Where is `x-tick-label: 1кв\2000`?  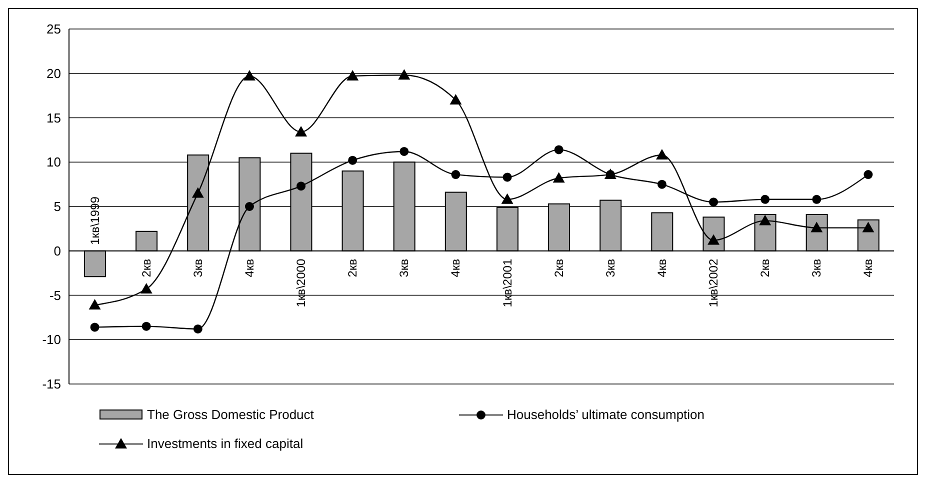
x-tick-label: 1кв\2000 is located at coordinates (301, 283).